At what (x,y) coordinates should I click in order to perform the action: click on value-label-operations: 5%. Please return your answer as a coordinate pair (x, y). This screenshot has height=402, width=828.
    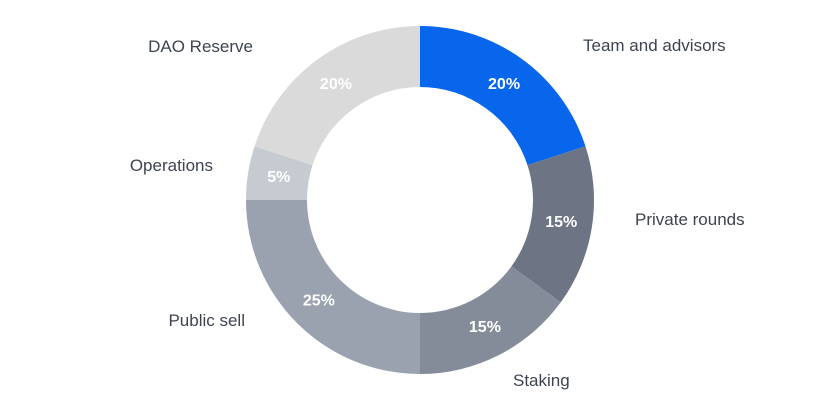
    Looking at the image, I should click on (278, 177).